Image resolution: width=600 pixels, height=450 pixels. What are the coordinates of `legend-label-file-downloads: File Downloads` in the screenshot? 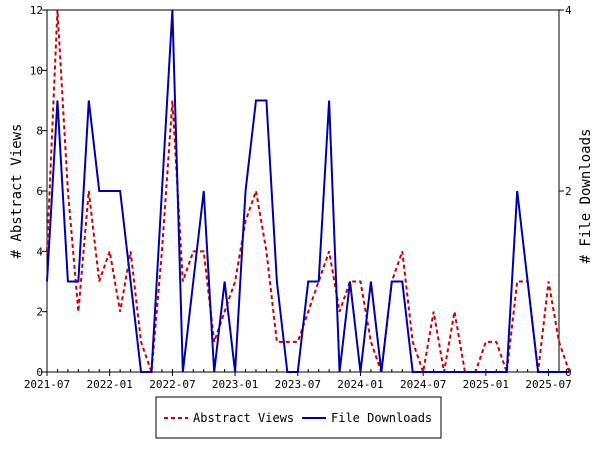 It's located at (381, 418).